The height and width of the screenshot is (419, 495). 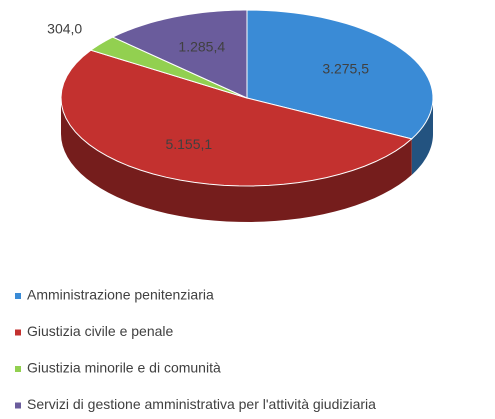 I want to click on legend-label: Giustizia civile e penale, so click(x=100, y=331).